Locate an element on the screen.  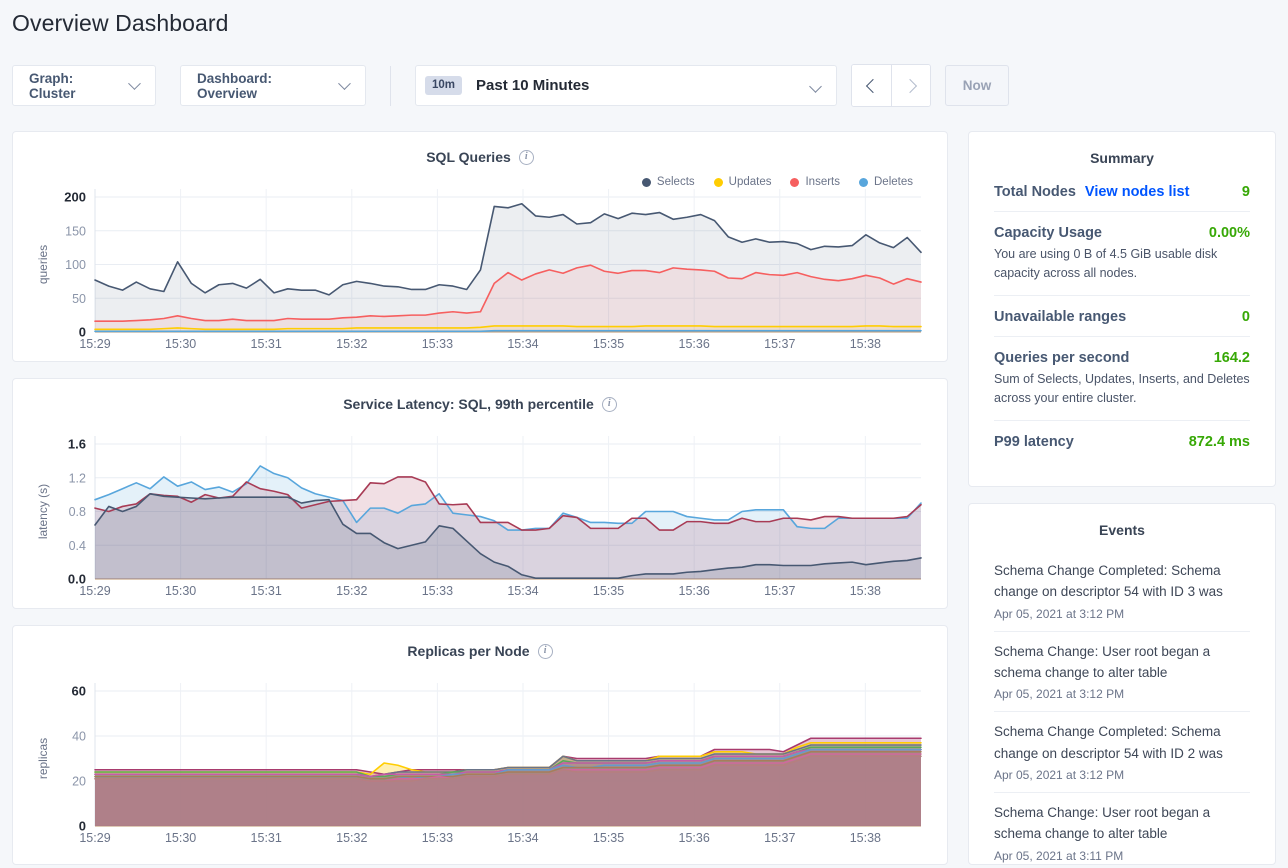
graph-dropdown-label: Graph: Cluster is located at coordinates (52, 85).